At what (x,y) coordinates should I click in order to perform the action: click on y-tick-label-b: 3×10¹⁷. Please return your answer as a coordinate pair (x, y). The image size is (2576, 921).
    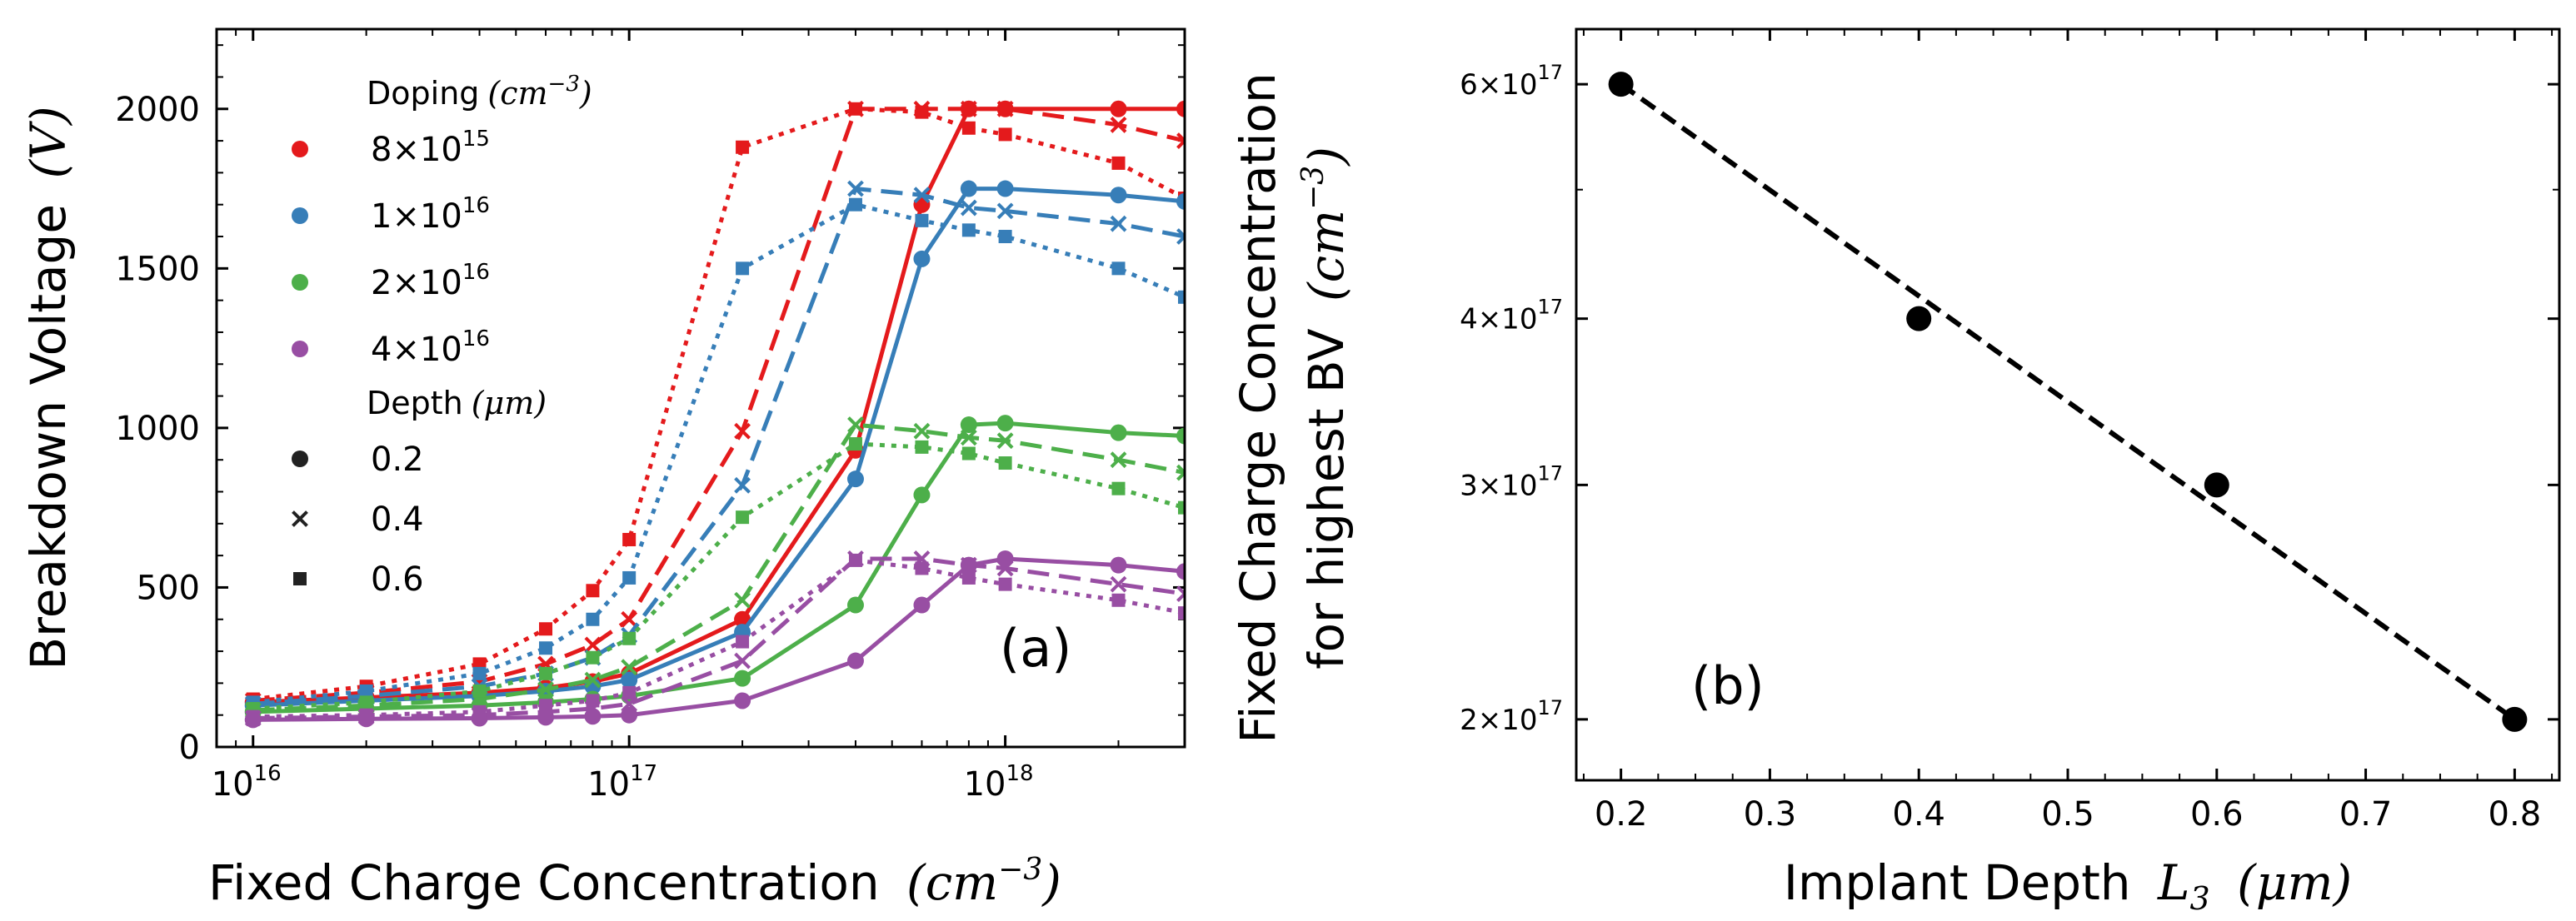
    Looking at the image, I should click on (1511, 481).